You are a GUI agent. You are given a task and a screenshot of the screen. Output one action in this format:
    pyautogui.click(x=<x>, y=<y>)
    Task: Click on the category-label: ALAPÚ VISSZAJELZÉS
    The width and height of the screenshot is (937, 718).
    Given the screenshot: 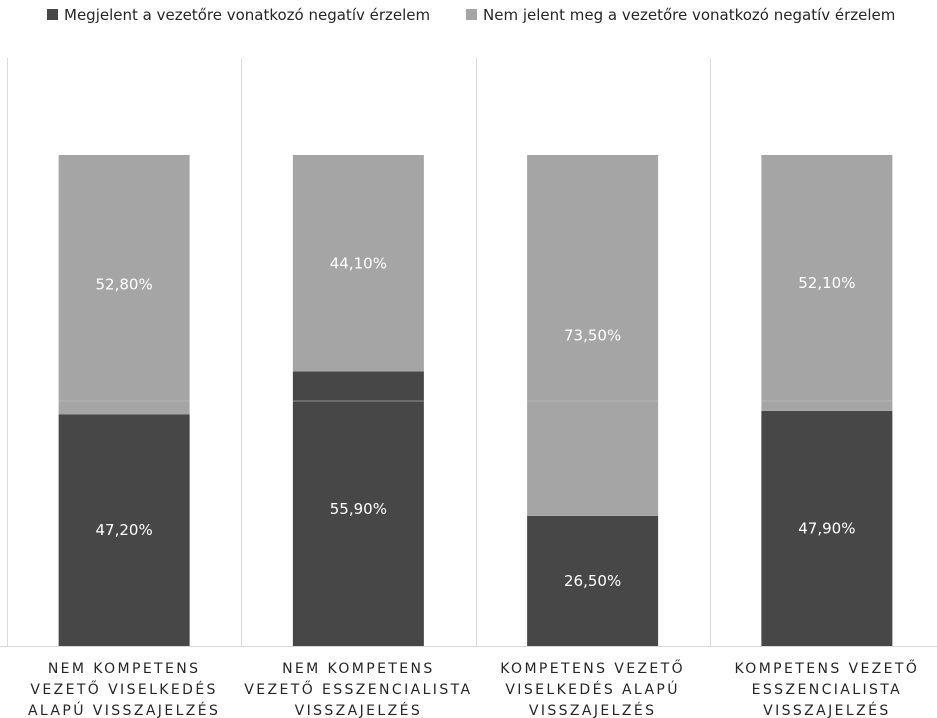 What is the action you would take?
    pyautogui.click(x=124, y=709)
    